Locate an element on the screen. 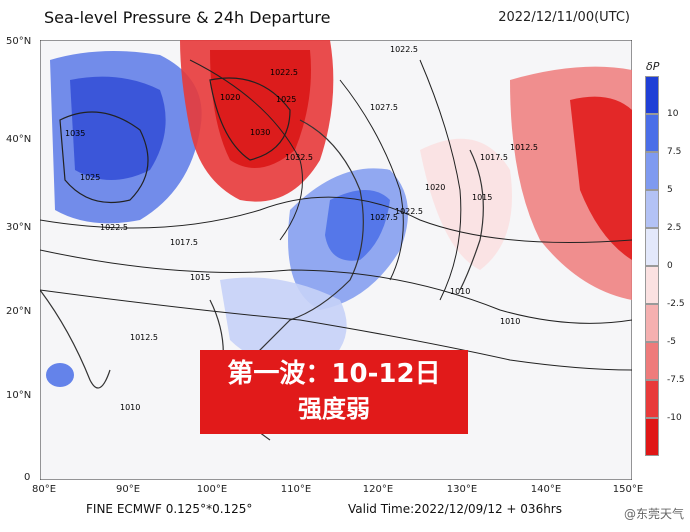 Image resolution: width=690 pixels, height=532 pixels. coastline-india is located at coordinates (75, 339).